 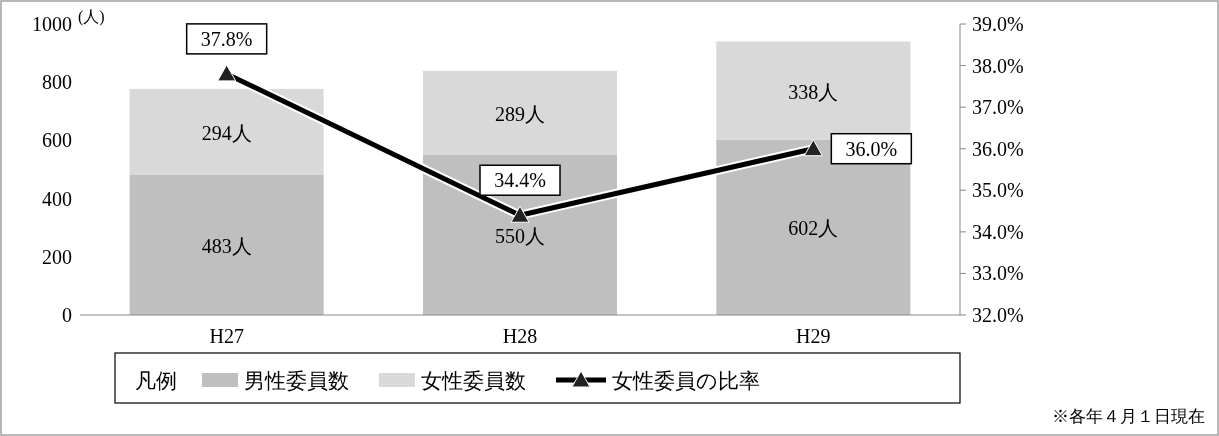 I want to click on legend-label: 女性委員数, so click(x=473, y=381).